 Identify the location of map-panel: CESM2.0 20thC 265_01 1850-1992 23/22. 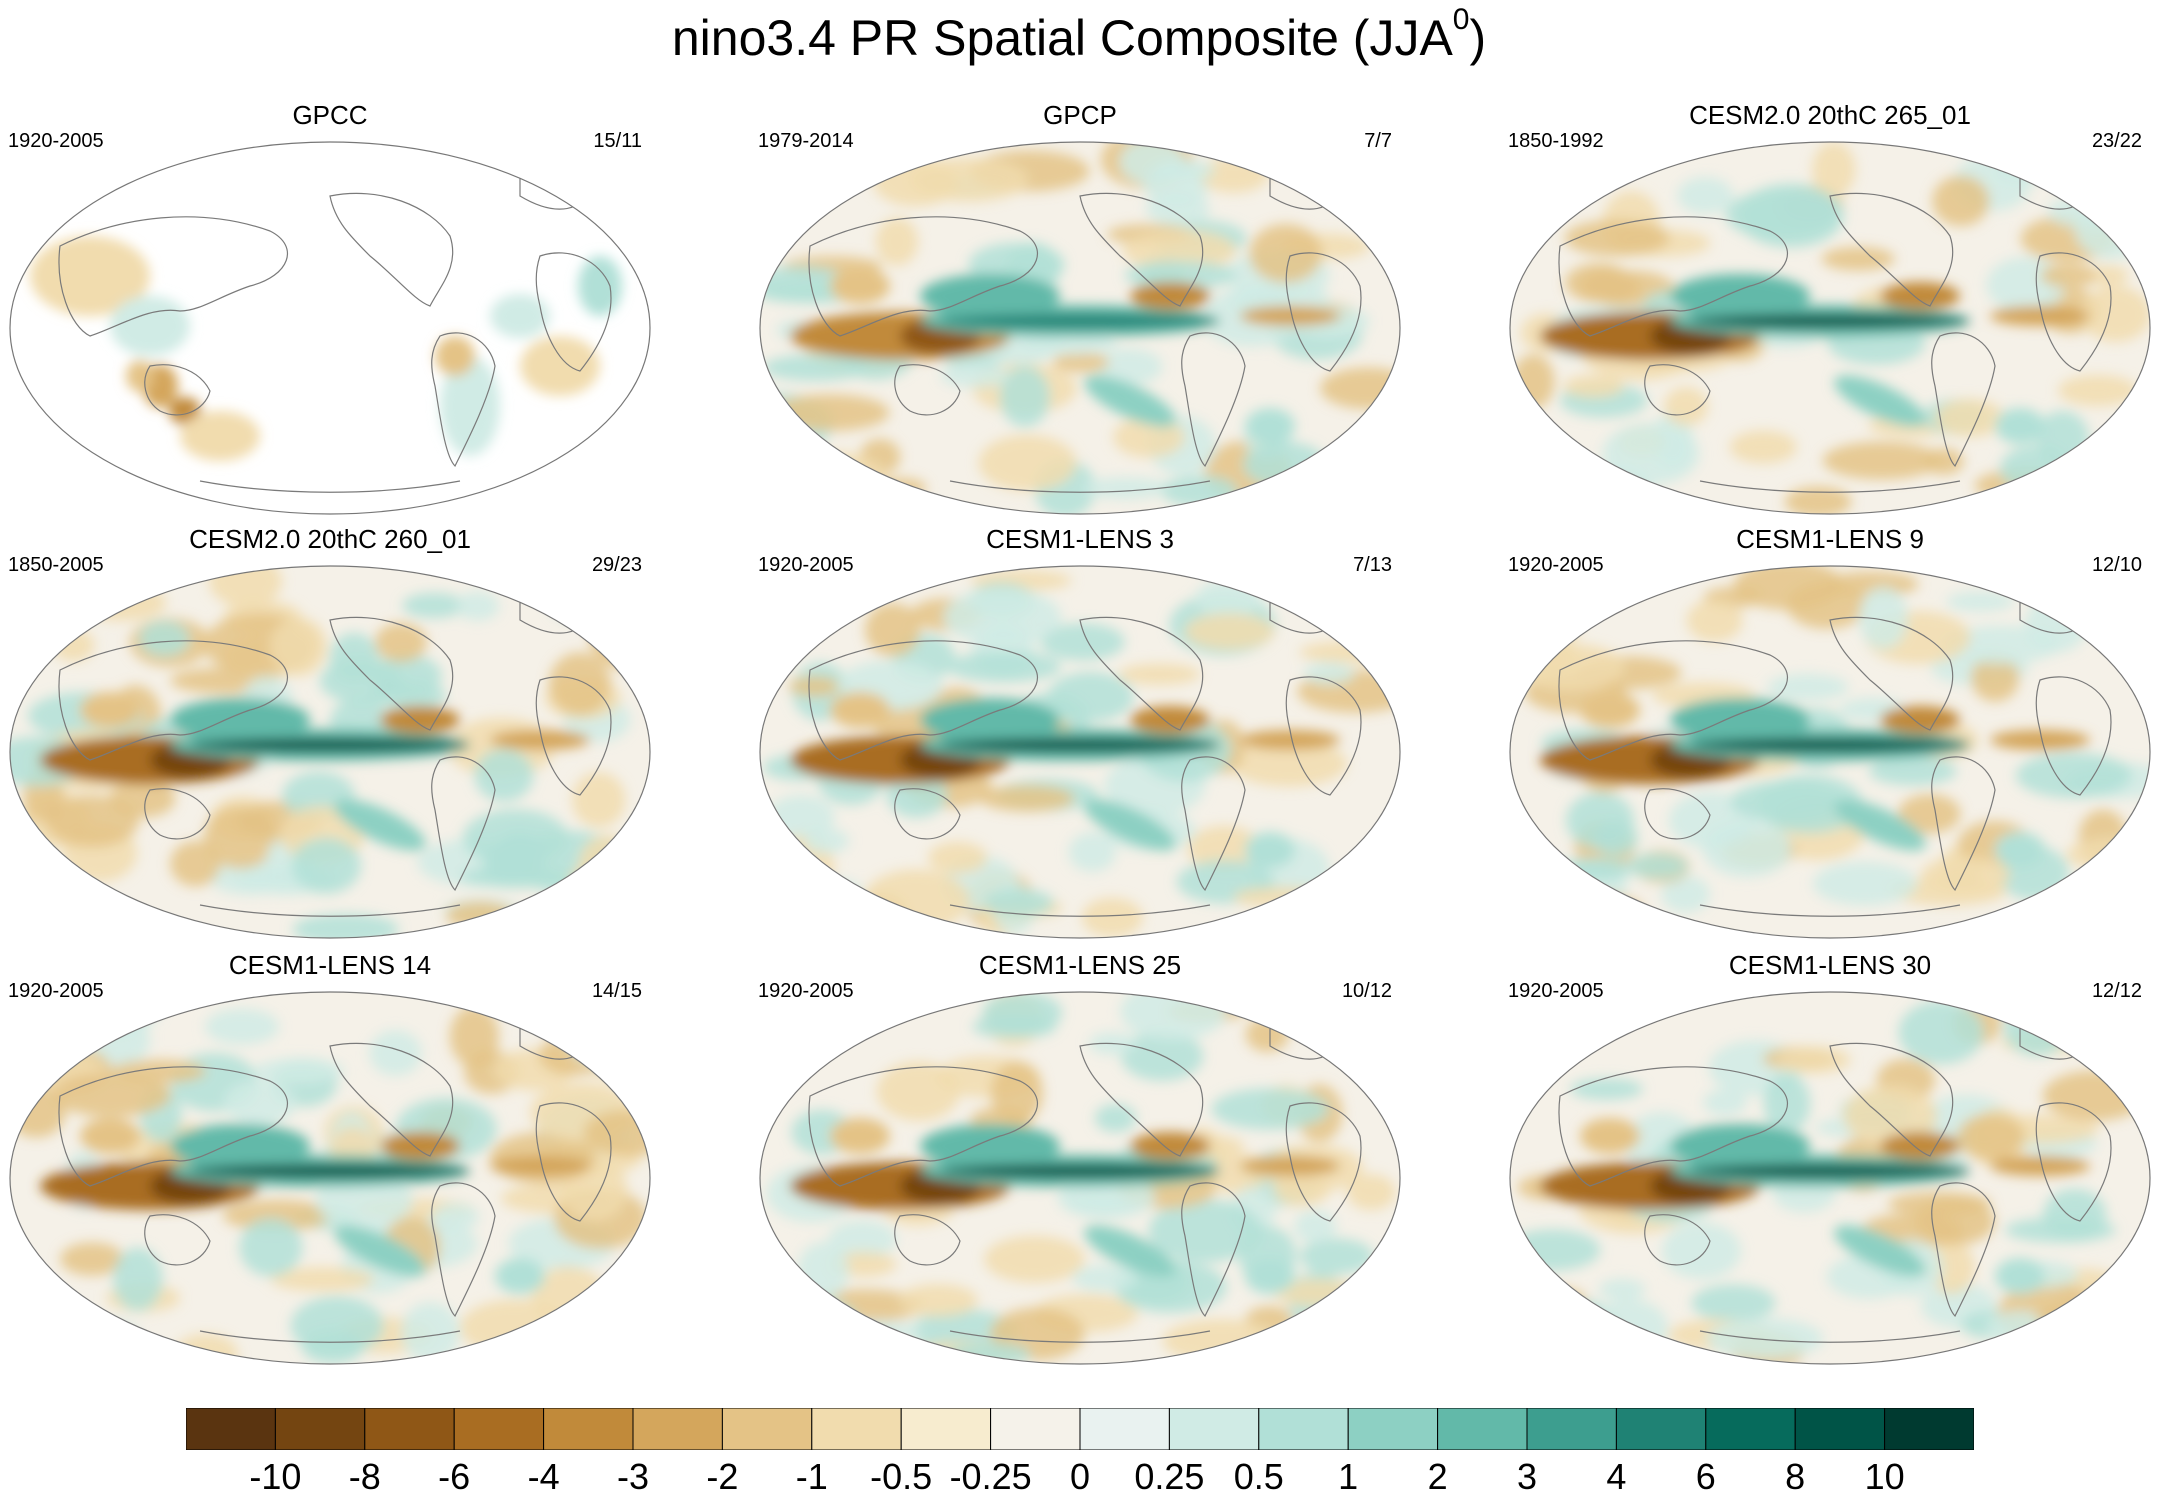
(1829, 310).